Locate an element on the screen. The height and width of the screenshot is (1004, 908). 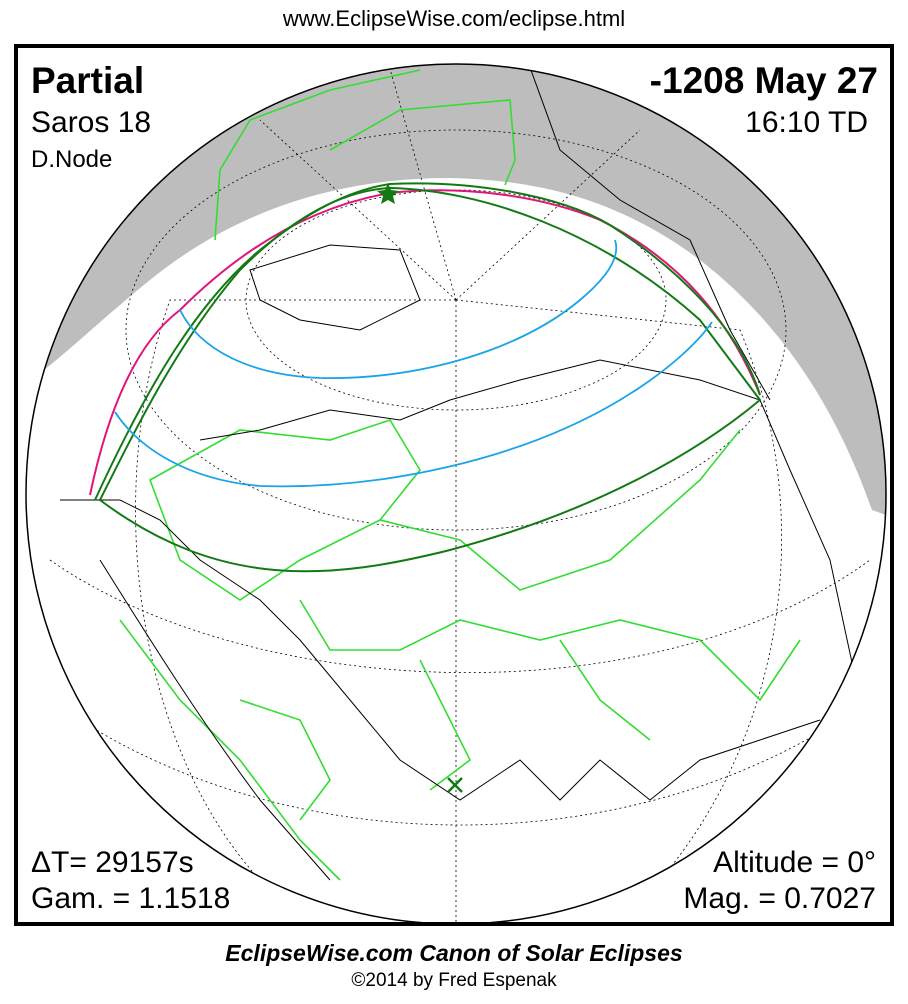
subsolar-x-icon is located at coordinates (455, 785).